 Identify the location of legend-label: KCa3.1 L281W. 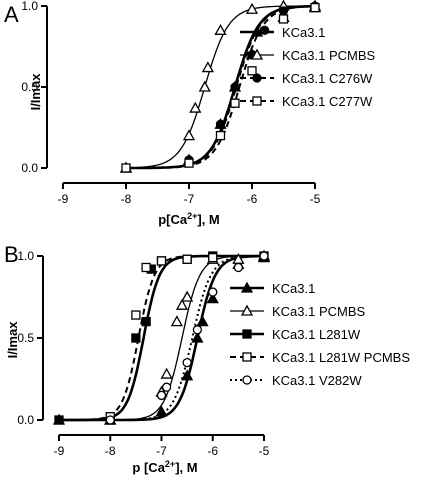
(316, 334).